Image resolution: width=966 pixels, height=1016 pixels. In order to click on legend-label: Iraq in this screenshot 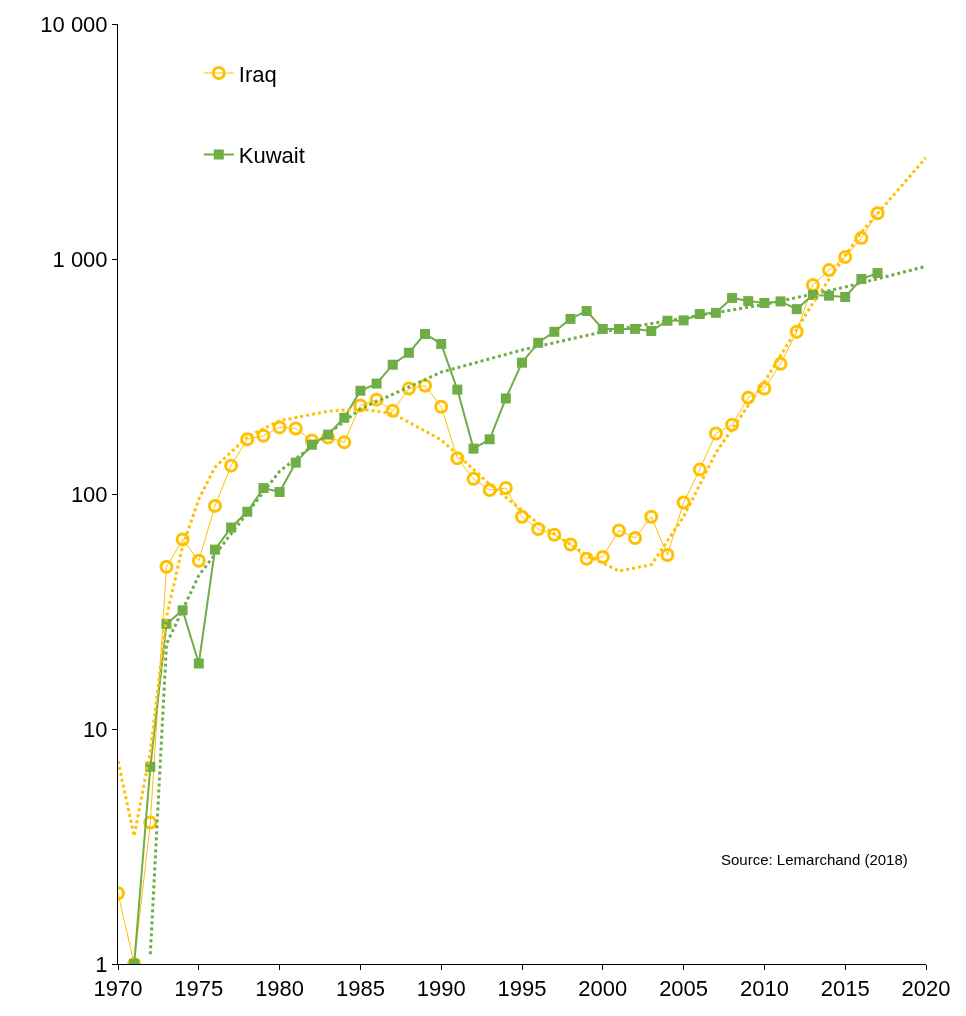, I will do `click(257, 74)`.